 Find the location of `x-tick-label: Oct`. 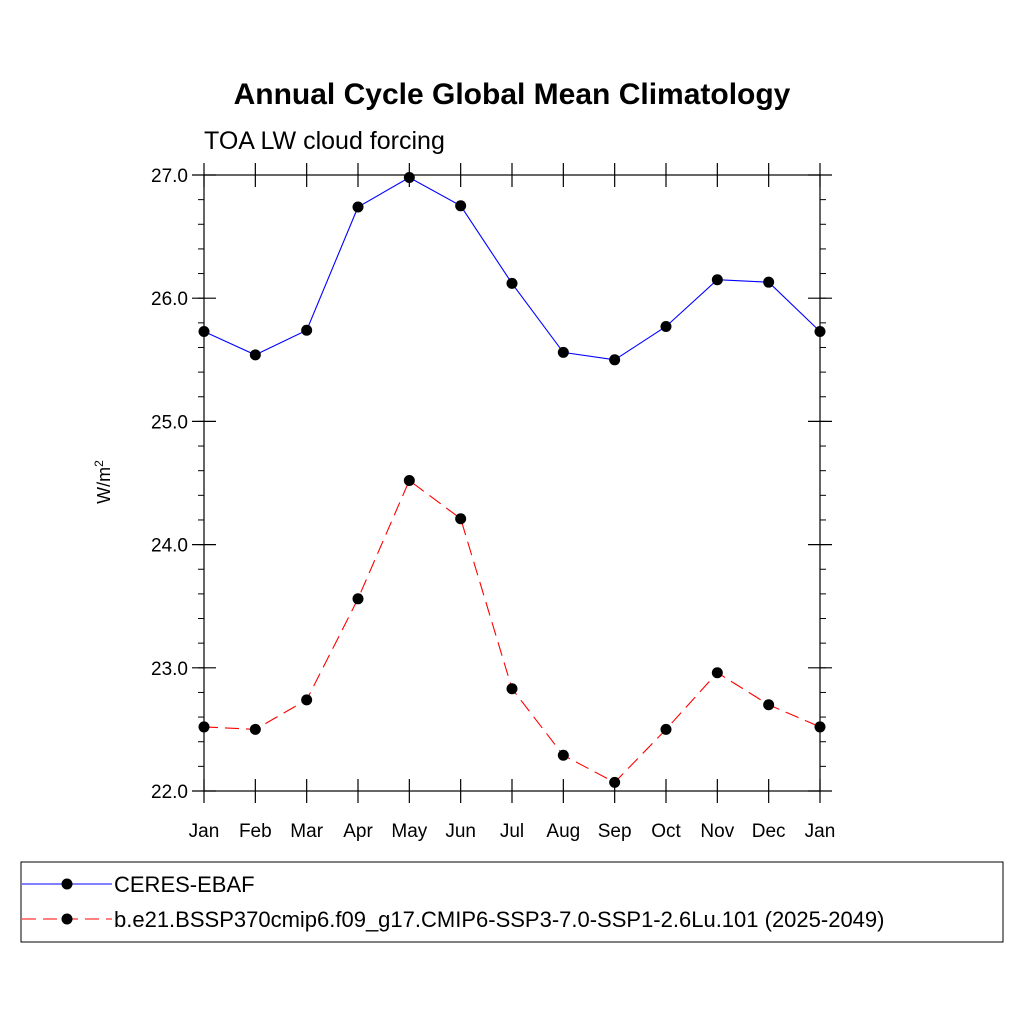

x-tick-label: Oct is located at coordinates (666, 831).